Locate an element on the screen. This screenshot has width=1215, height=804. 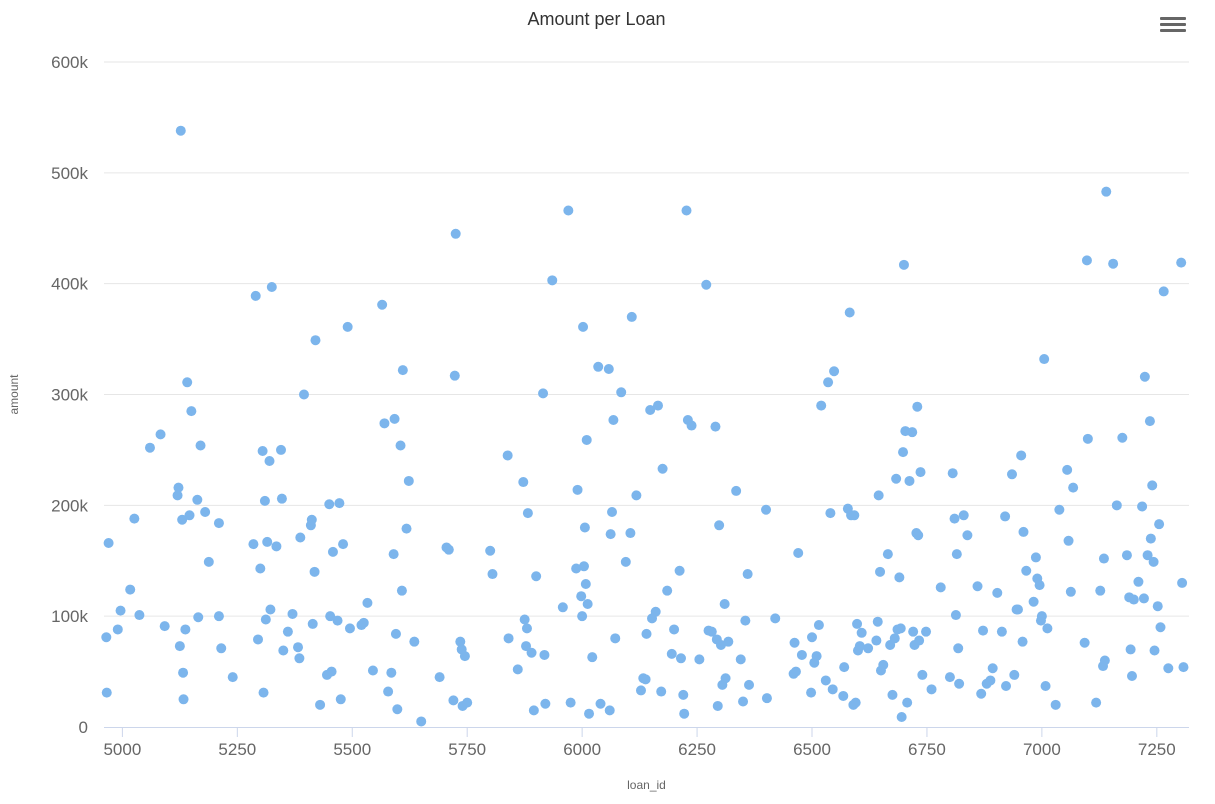
y-tick-label: 200k is located at coordinates (69, 505).